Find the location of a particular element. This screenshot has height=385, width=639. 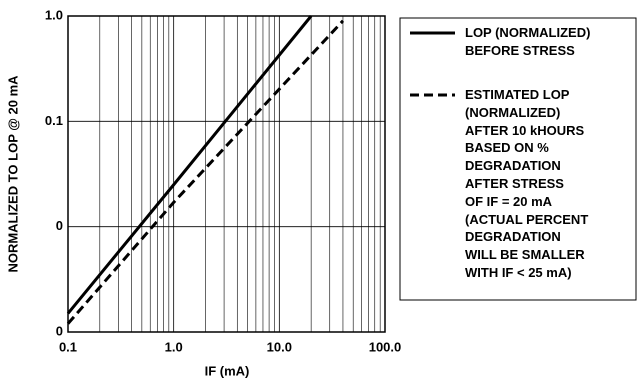

x-tick-label: 1.0 is located at coordinates (174, 346).